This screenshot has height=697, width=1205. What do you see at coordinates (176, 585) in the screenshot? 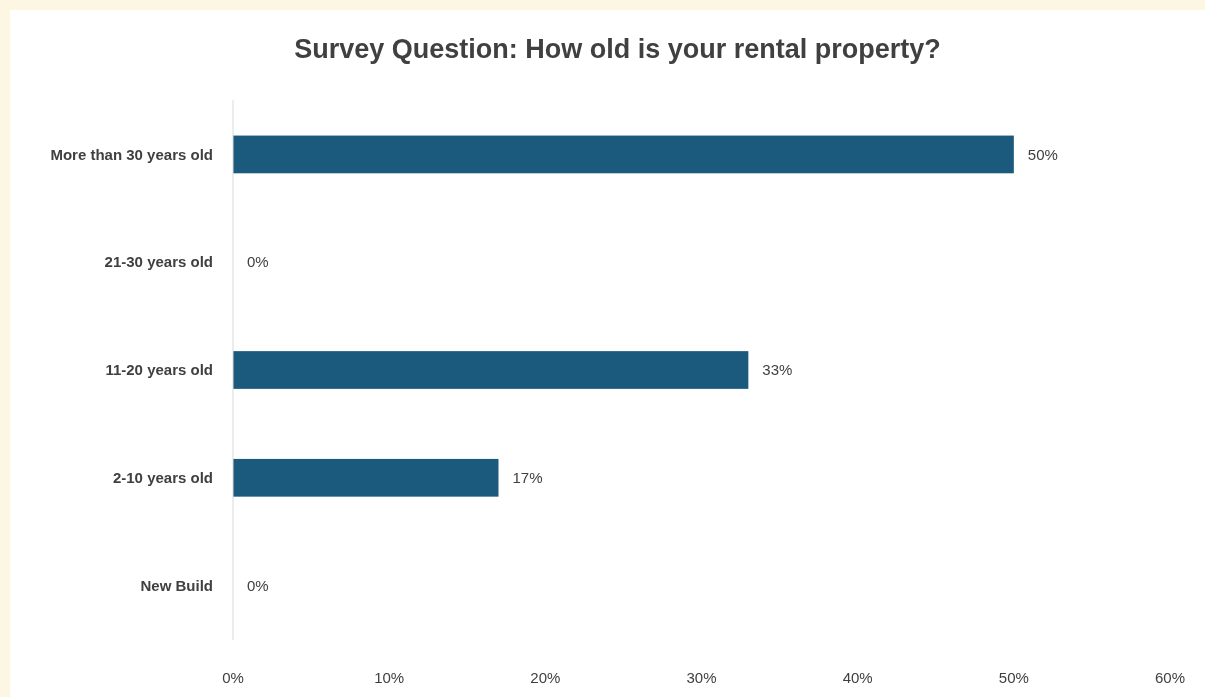
I see `y-tick-label: New Build` at bounding box center [176, 585].